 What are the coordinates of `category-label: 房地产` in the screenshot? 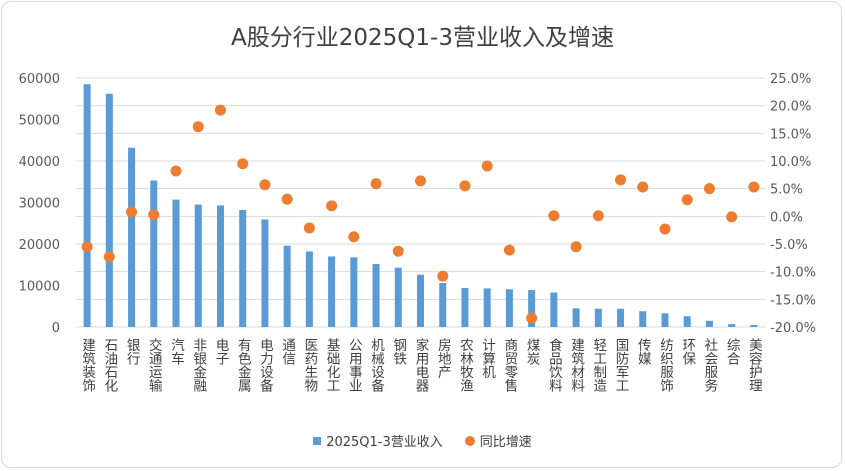 It's located at (442, 358).